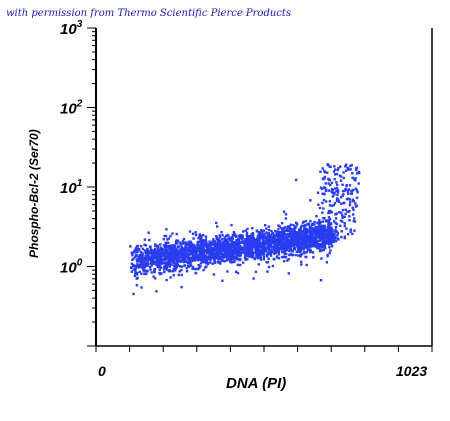 This screenshot has height=421, width=450. I want to click on x-tick-label-0: 0, so click(102, 371).